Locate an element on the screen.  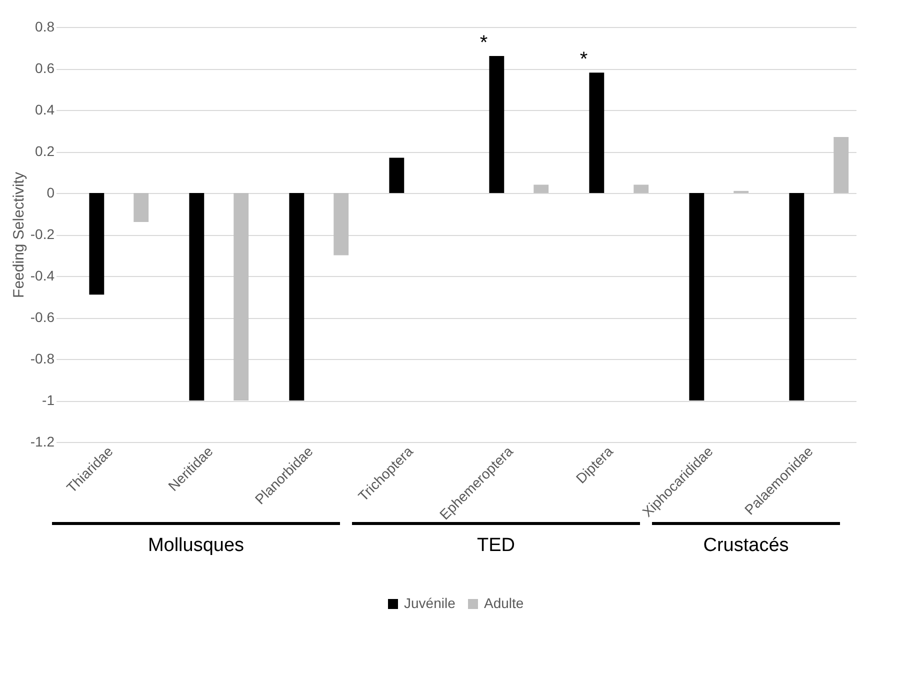
y-tick-label: -1.2 is located at coordinates (42, 442).